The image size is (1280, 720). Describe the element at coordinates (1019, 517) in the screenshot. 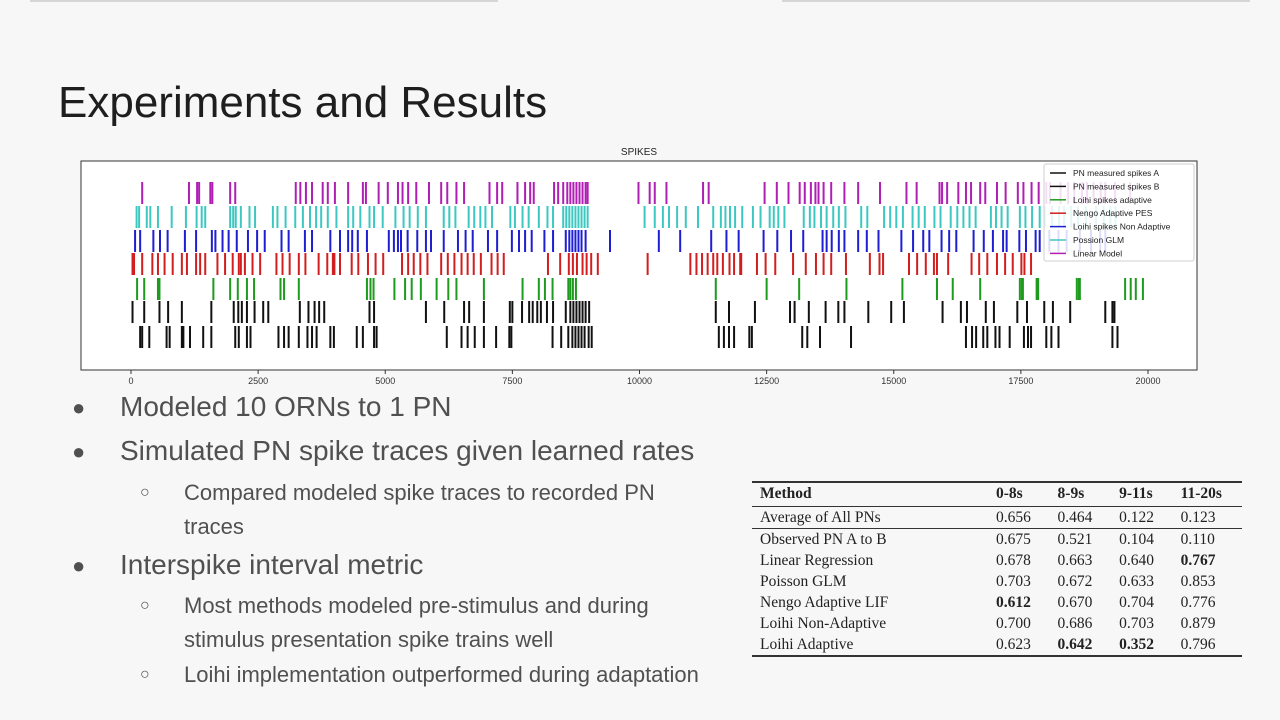

I see `score-cell: 0.656` at that location.